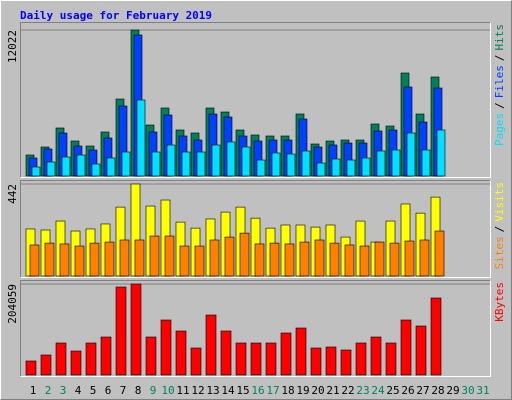 This screenshot has width=512, height=400. Describe the element at coordinates (93, 390) in the screenshot. I see `x-tick-label: 5` at that location.